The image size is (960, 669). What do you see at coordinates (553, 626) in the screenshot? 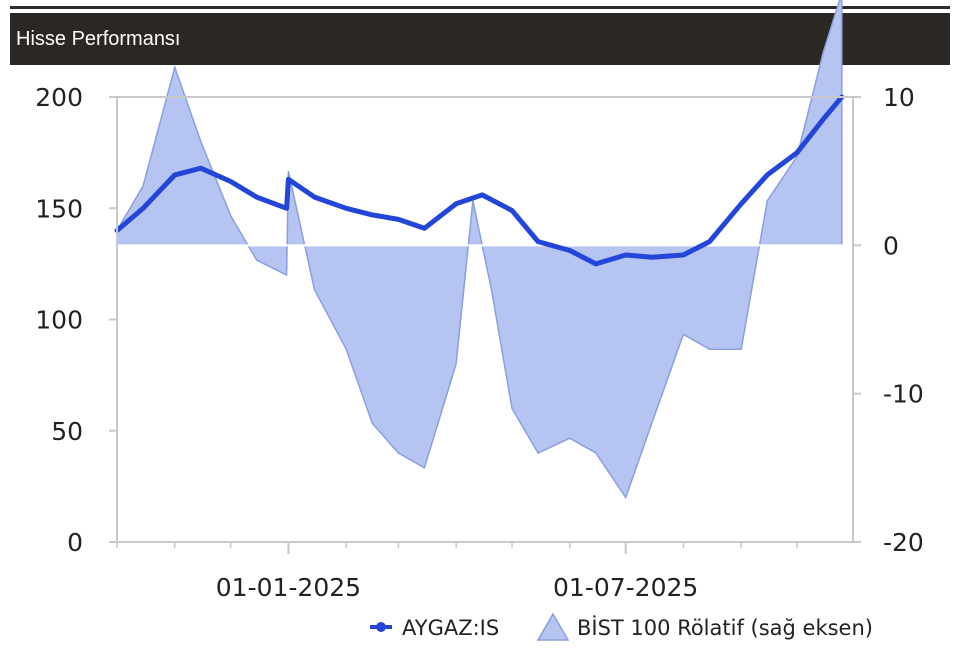
I see `legend-area-swatch` at bounding box center [553, 626].